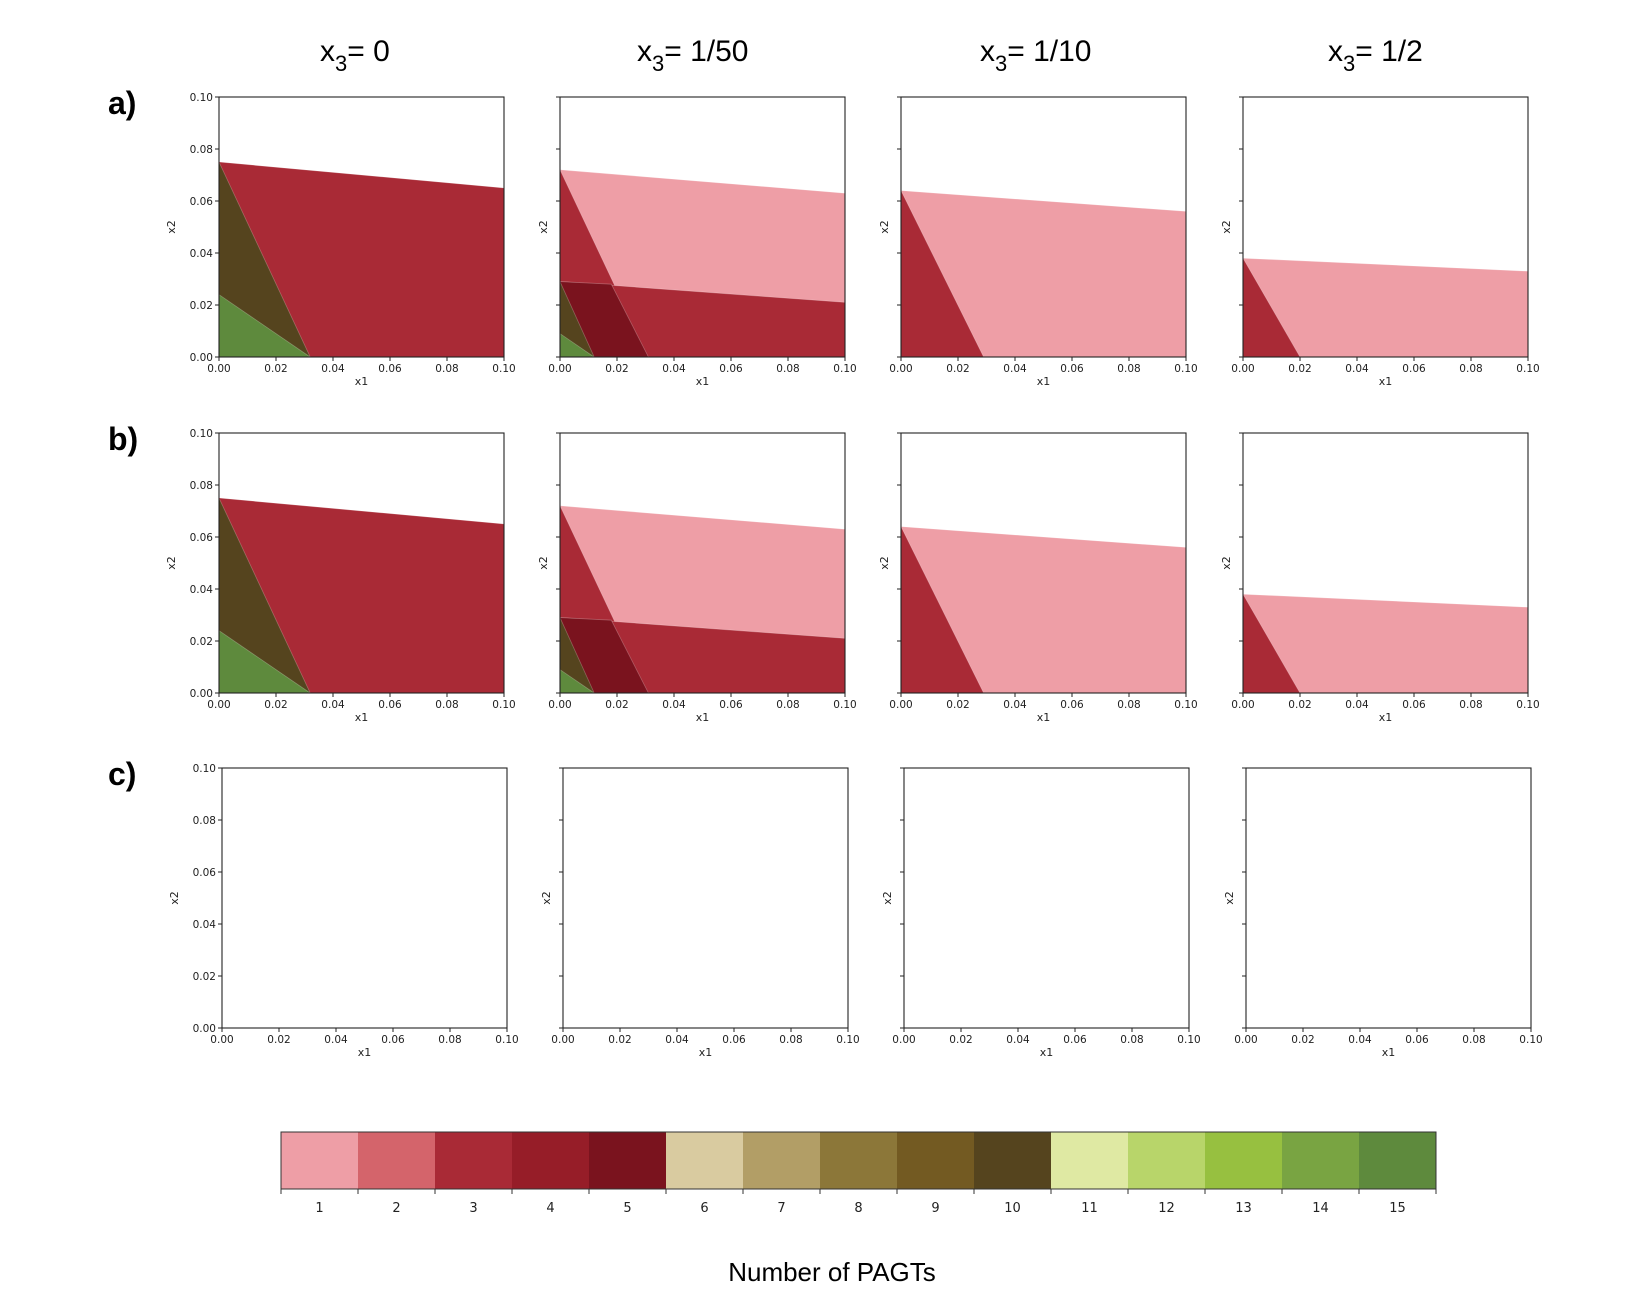  Describe the element at coordinates (205, 925) in the screenshot. I see `y-tick-label: 0.04` at that location.